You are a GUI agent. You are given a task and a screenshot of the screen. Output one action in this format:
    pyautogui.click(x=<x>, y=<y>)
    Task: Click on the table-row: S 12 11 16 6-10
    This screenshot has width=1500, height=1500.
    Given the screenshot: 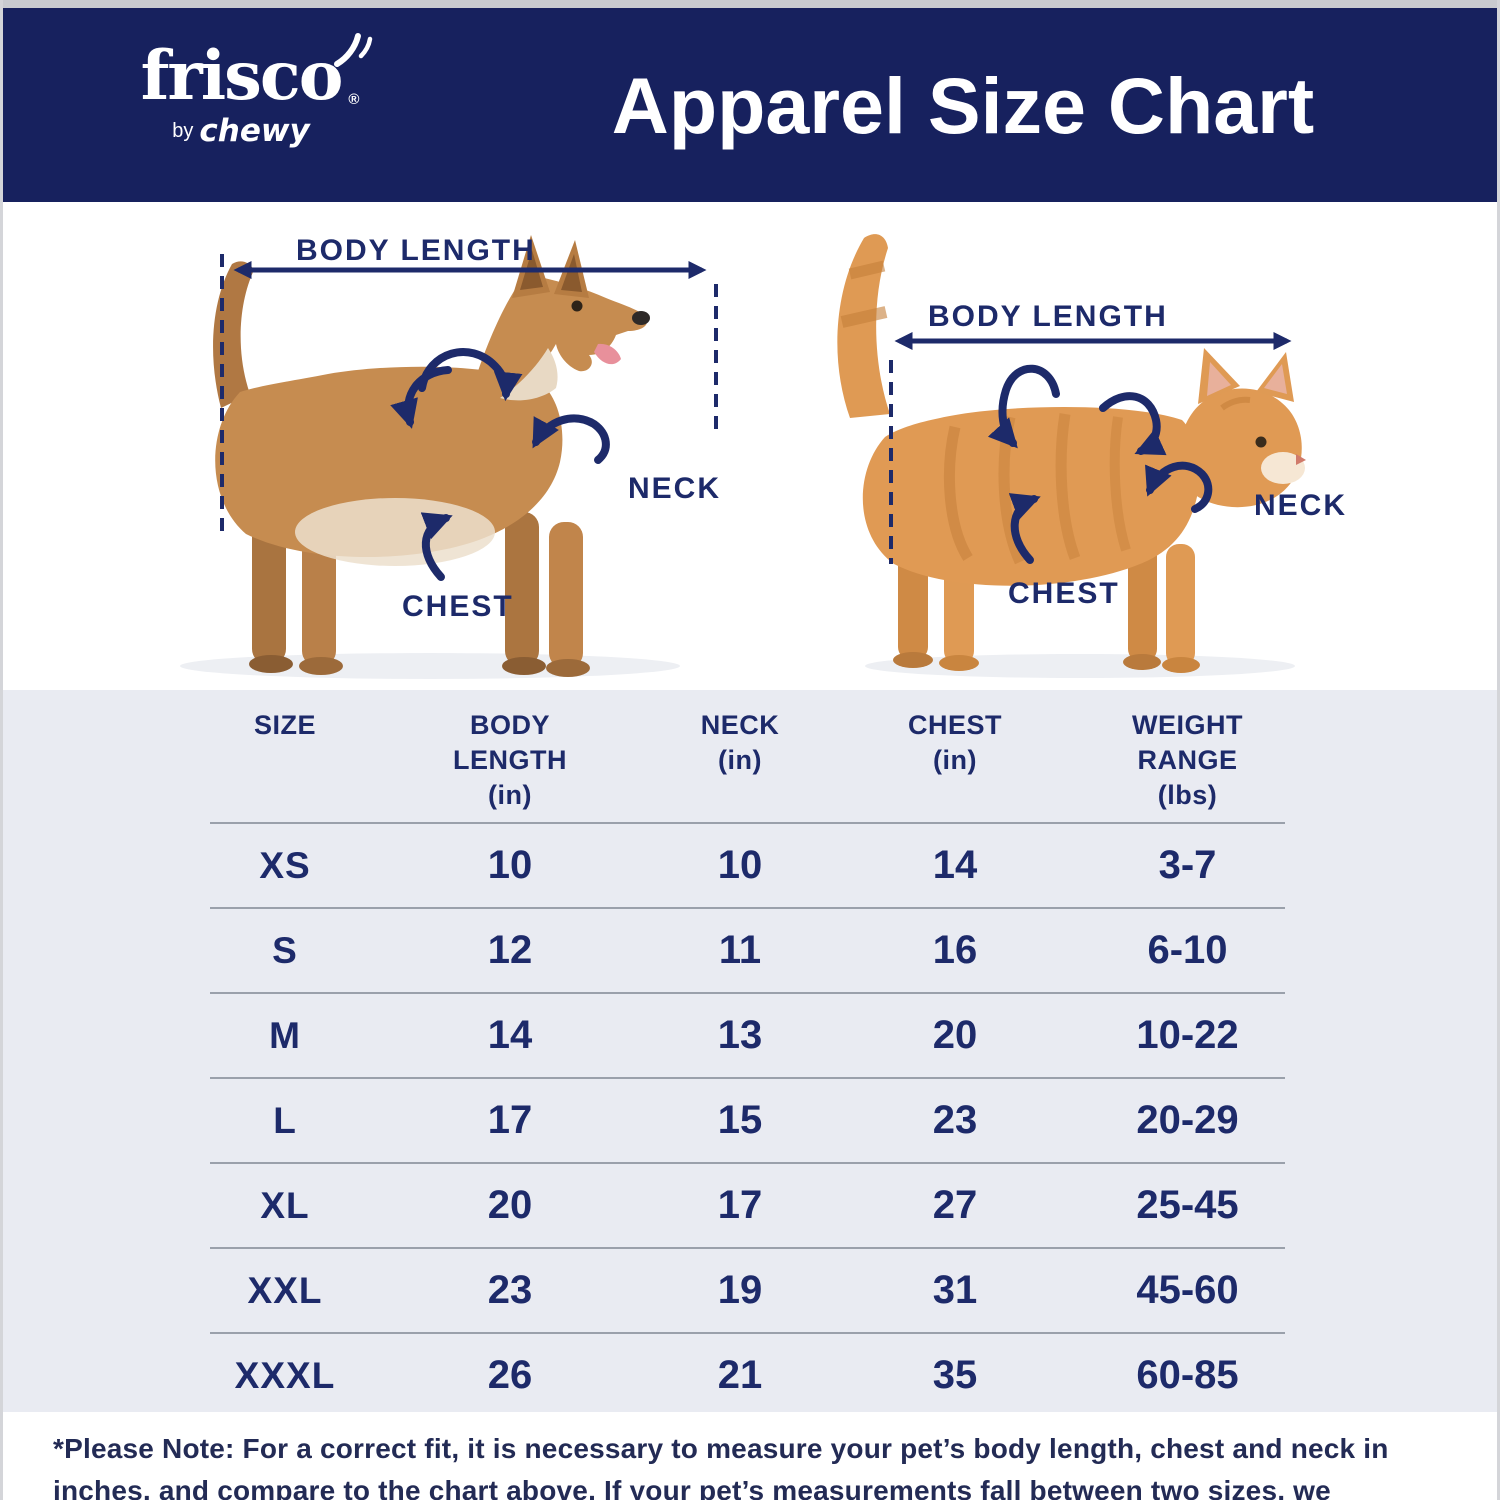 What is the action you would take?
    pyautogui.click(x=747, y=949)
    